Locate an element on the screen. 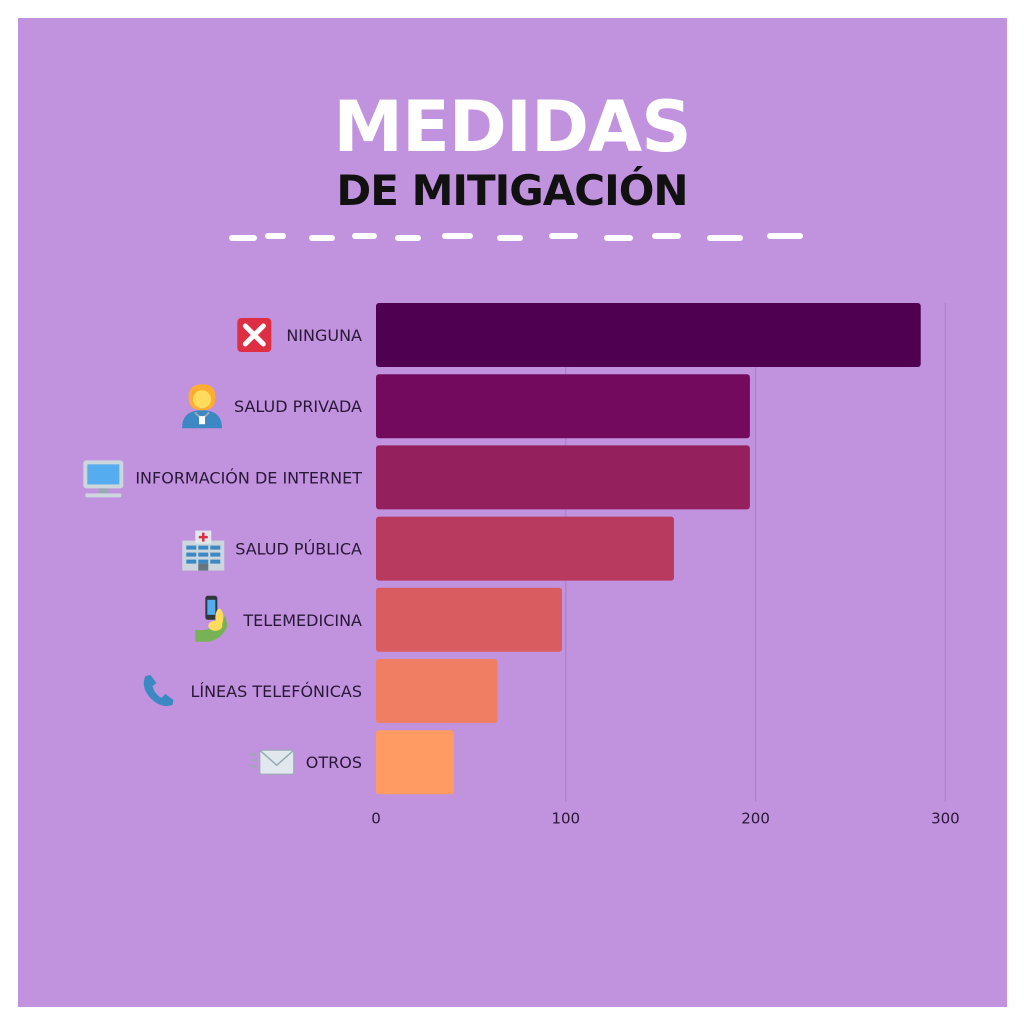 The image size is (1024, 1024). health-worker-icon is located at coordinates (202, 406).